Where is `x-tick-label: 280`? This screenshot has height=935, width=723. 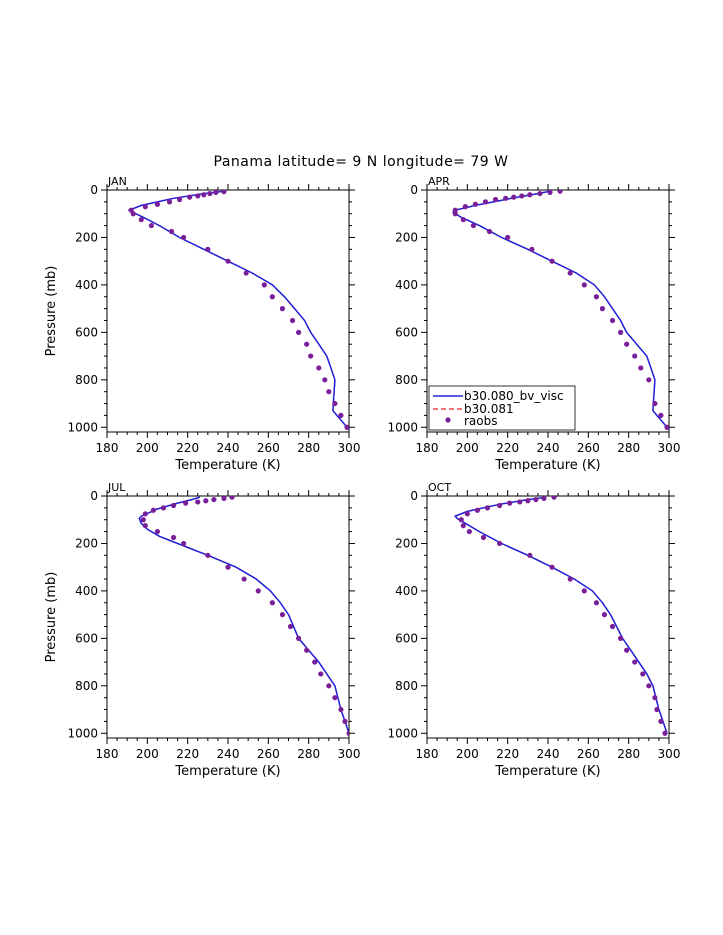
x-tick-label: 280 is located at coordinates (628, 448).